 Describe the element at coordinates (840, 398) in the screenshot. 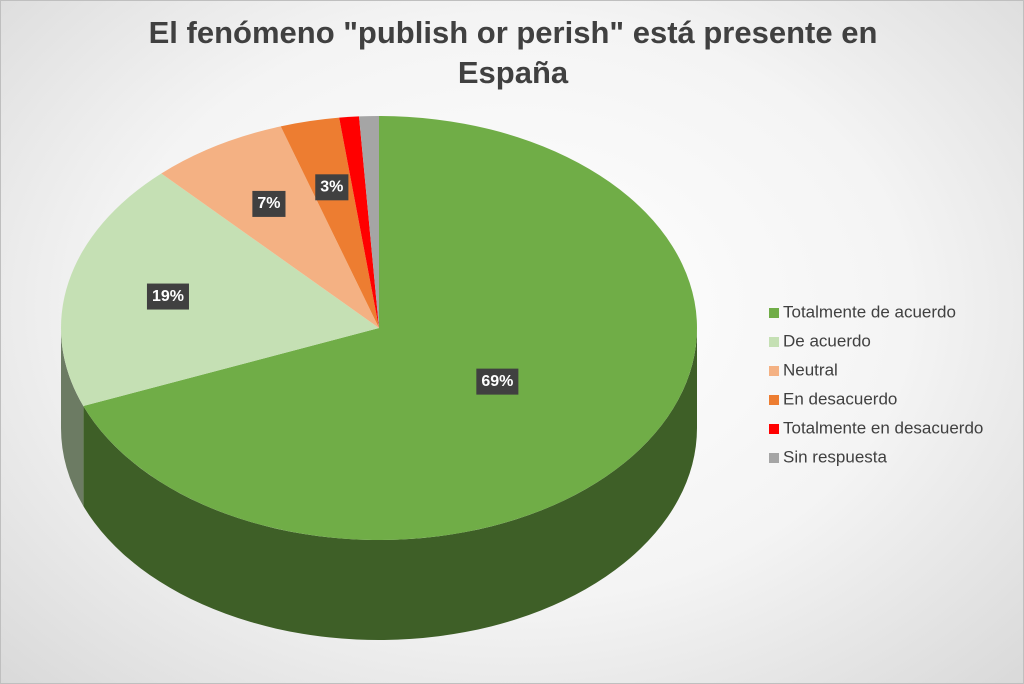

I see `legend-label: En desacuerdo` at that location.